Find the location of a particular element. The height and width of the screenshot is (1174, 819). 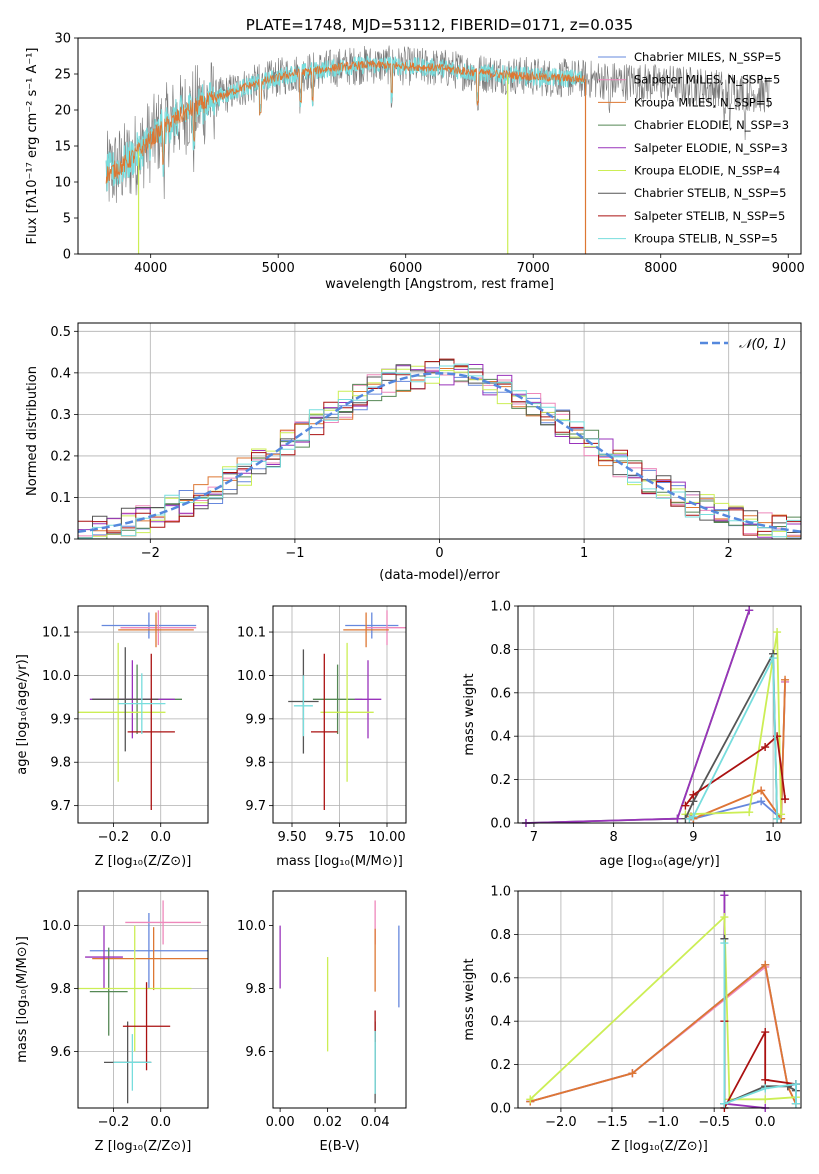

x-axis-label: wavelength [Angstrom, rest frame] is located at coordinates (439, 284).